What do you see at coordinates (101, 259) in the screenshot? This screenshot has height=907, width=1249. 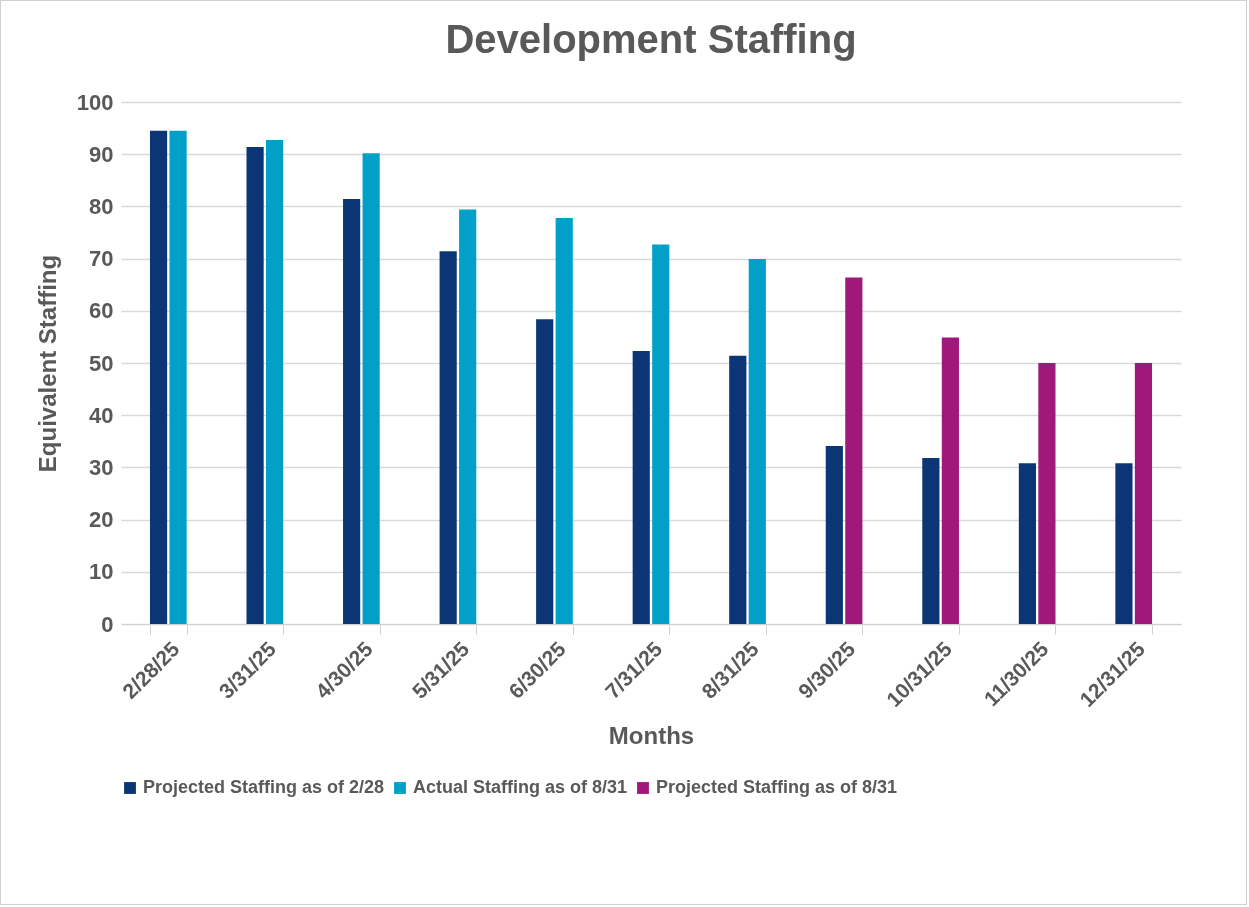 I see `y-tick-label: 70` at bounding box center [101, 259].